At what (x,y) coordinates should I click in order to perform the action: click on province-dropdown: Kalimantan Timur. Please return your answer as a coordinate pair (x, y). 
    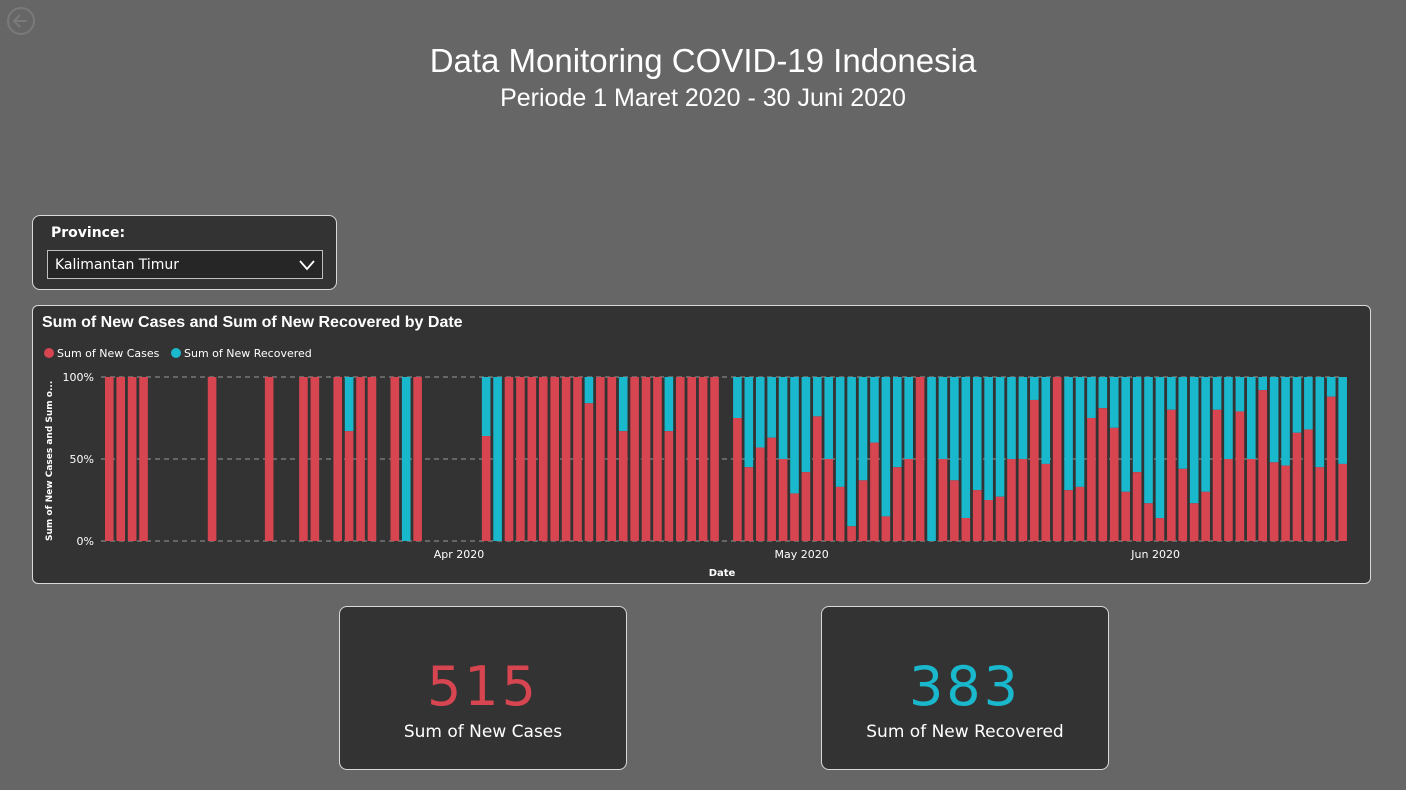
    Looking at the image, I should click on (185, 264).